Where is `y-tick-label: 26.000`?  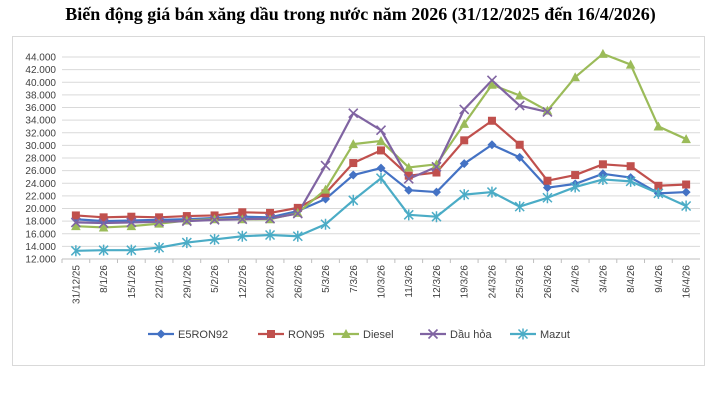
y-tick-label: 26.000 is located at coordinates (40, 171).